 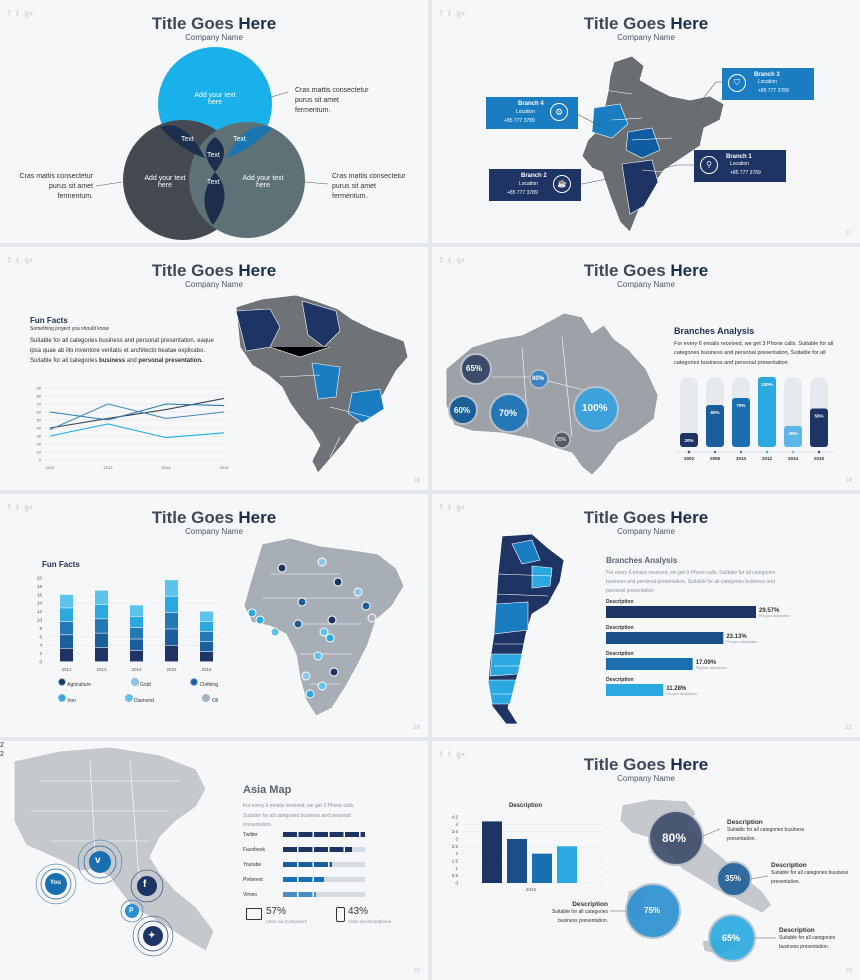 I want to click on social-progress-row: Vimeo, so click(x=305, y=894).